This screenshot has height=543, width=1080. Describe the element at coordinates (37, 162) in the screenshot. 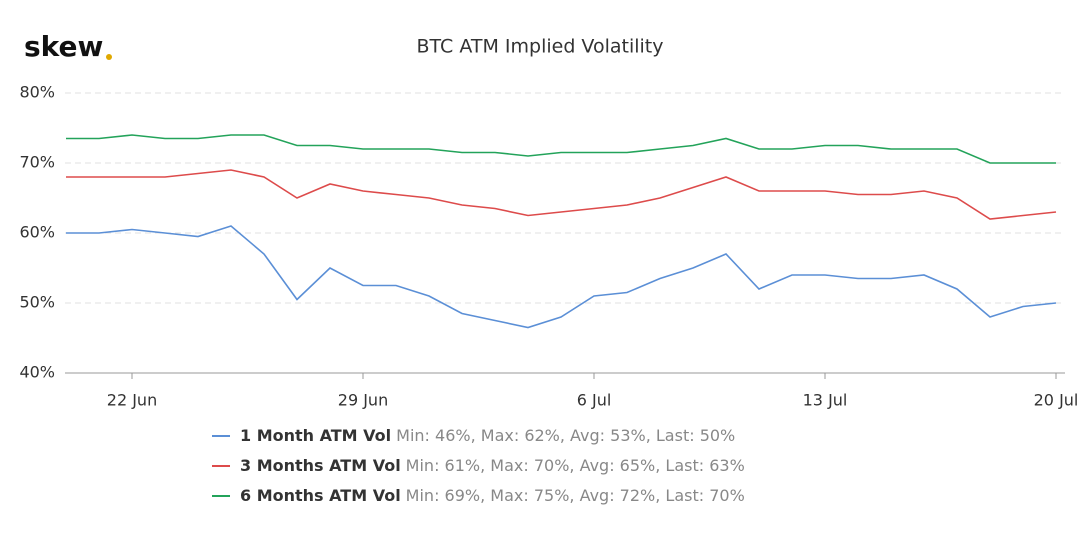

I see `y-tick-label: 70%` at that location.